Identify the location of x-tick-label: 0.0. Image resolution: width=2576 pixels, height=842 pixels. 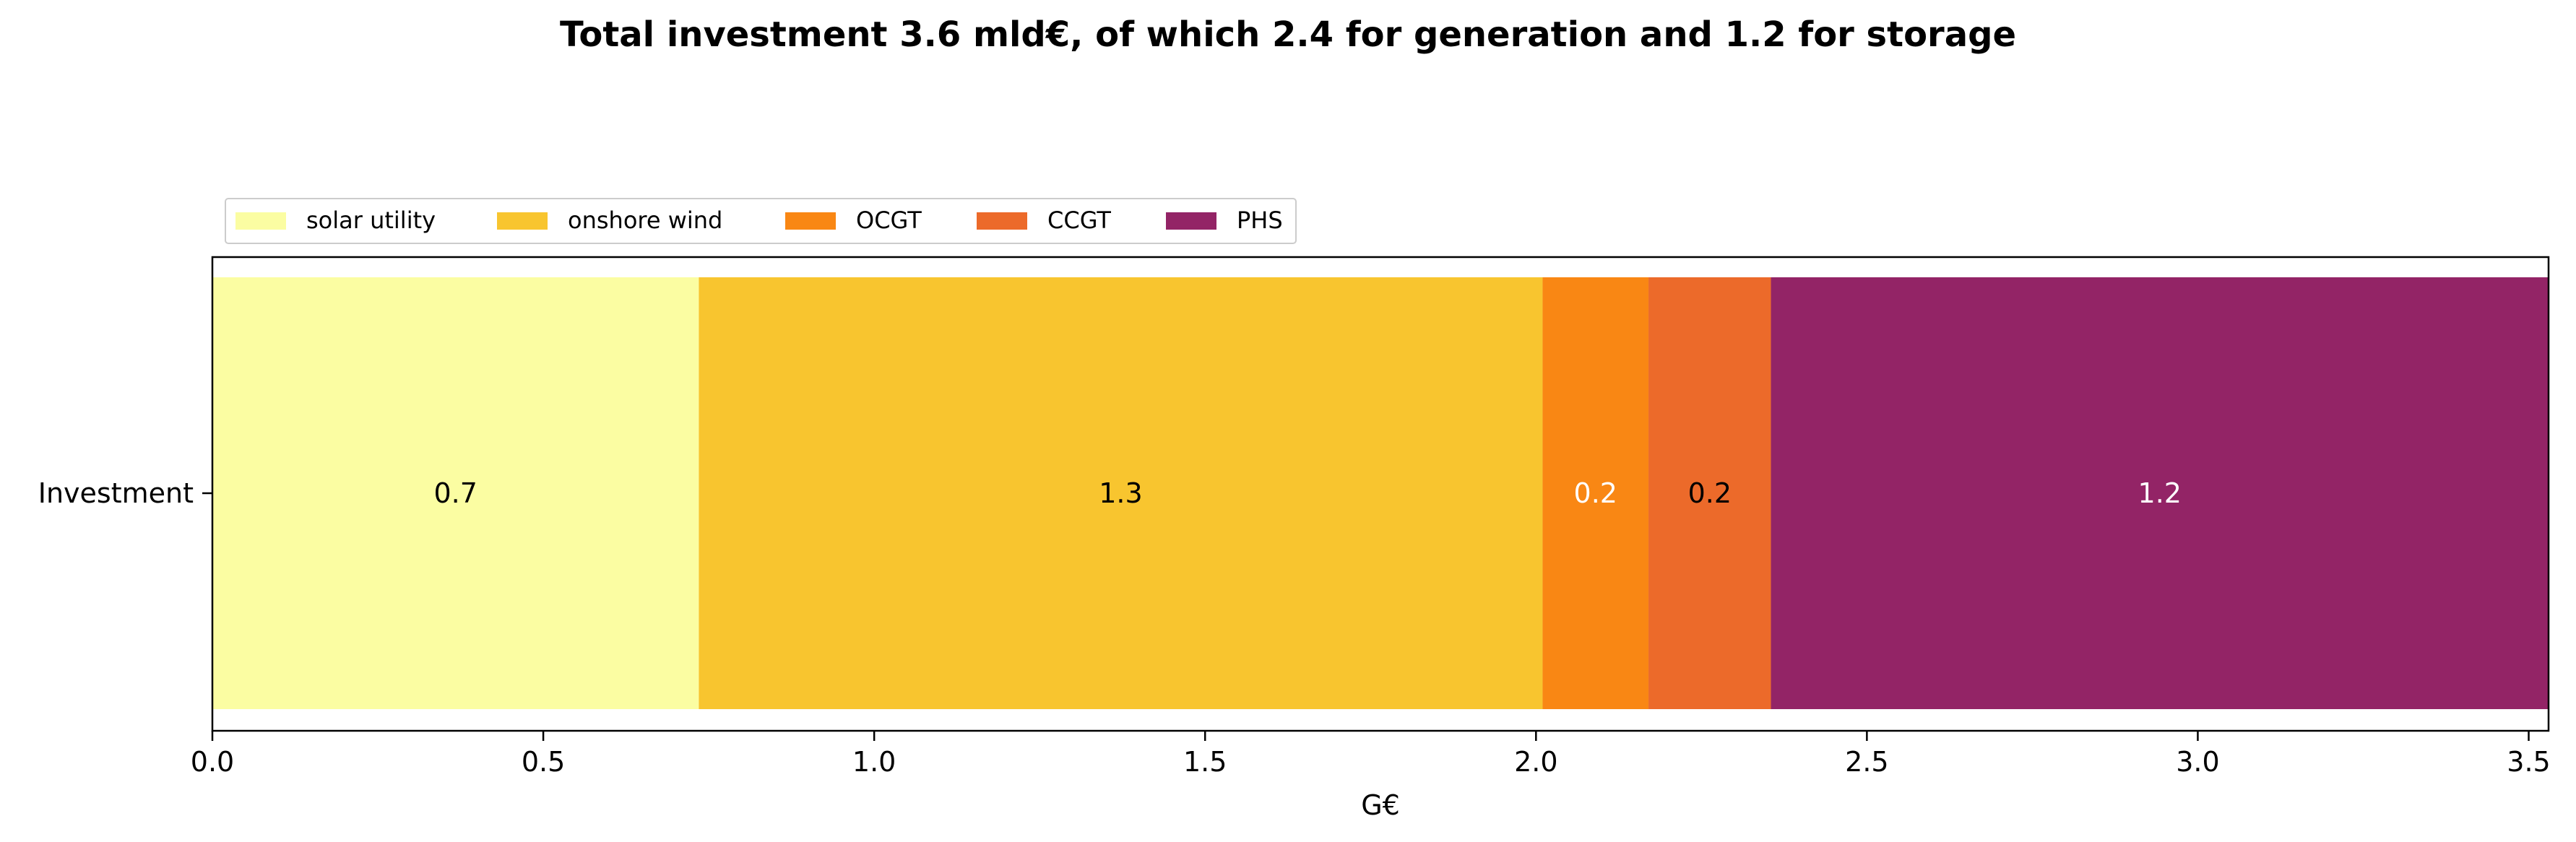
(212, 762).